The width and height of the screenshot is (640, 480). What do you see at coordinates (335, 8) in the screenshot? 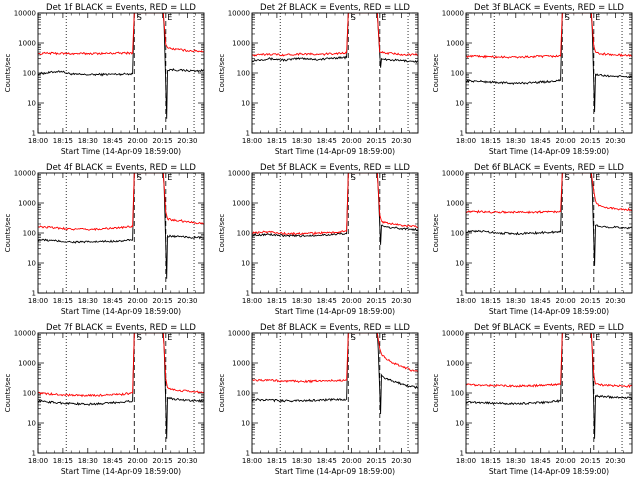
I see `panel-title: Det 2f BLACK = Events, RED = LLD` at bounding box center [335, 8].